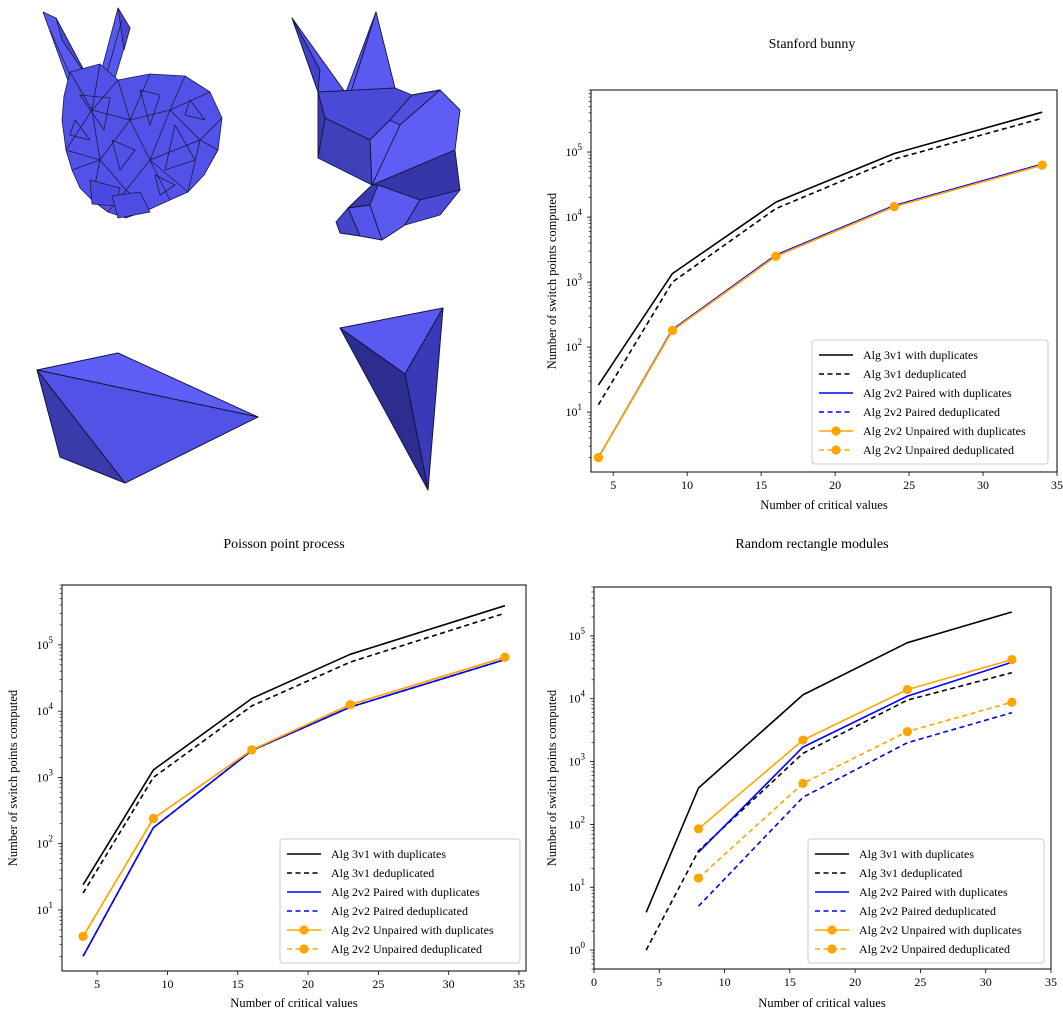 This screenshot has width=1063, height=1012. I want to click on flat-pyramid-mesh-image, so click(147, 418).